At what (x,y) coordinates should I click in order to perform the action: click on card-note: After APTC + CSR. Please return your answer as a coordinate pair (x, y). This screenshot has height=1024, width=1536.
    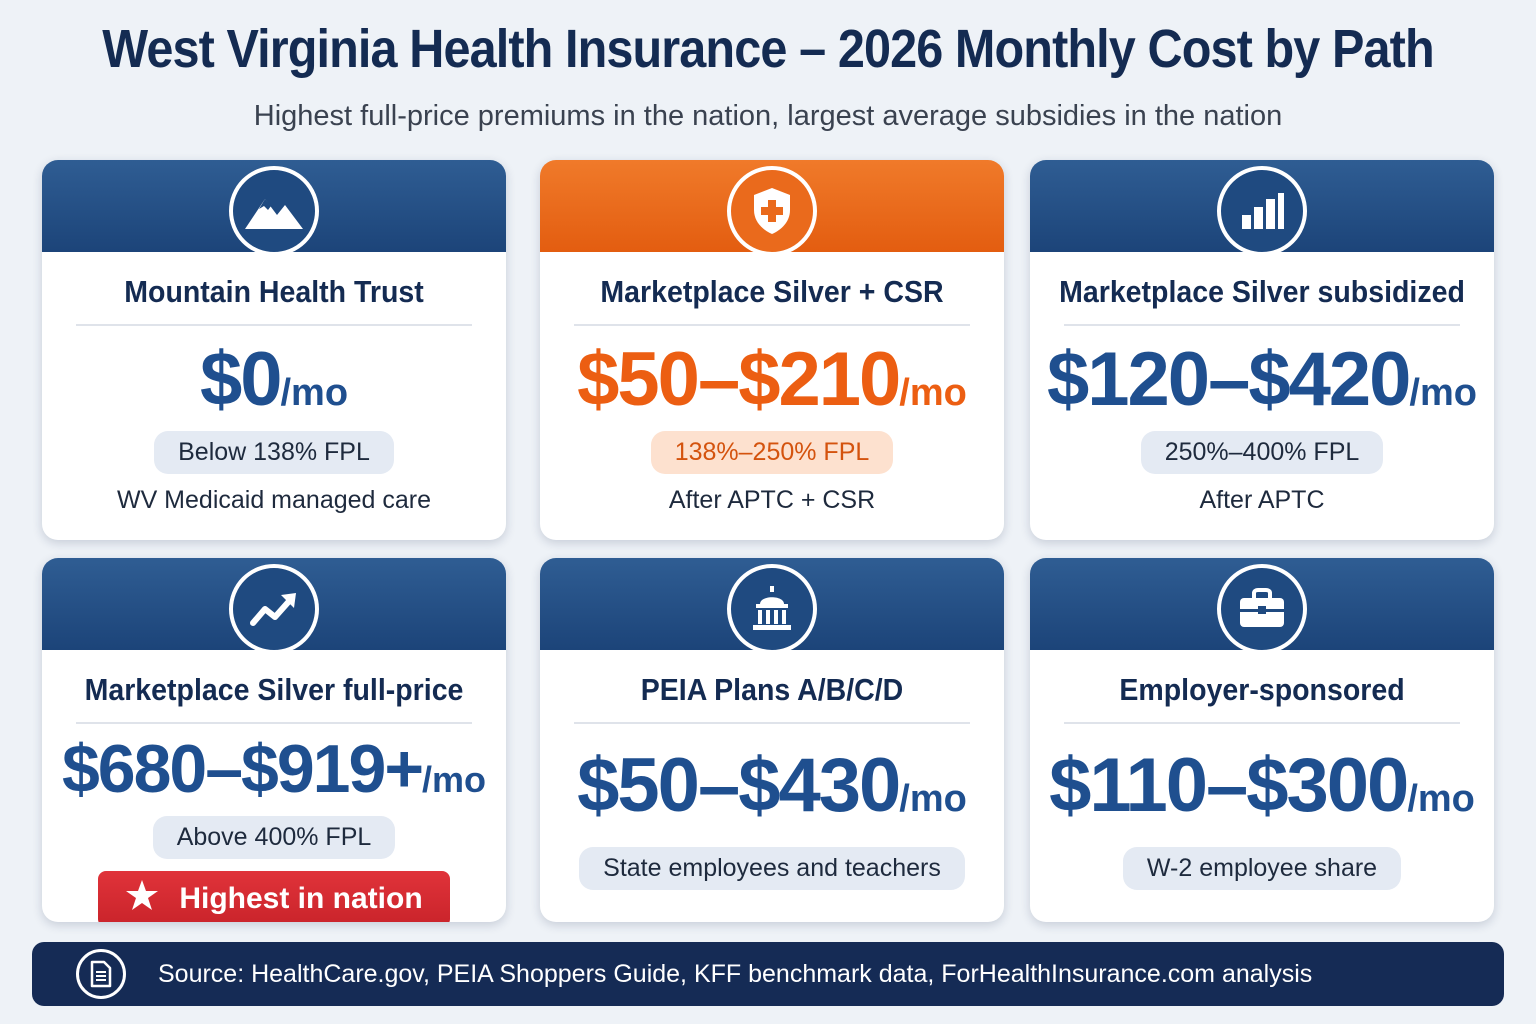
    Looking at the image, I should click on (772, 500).